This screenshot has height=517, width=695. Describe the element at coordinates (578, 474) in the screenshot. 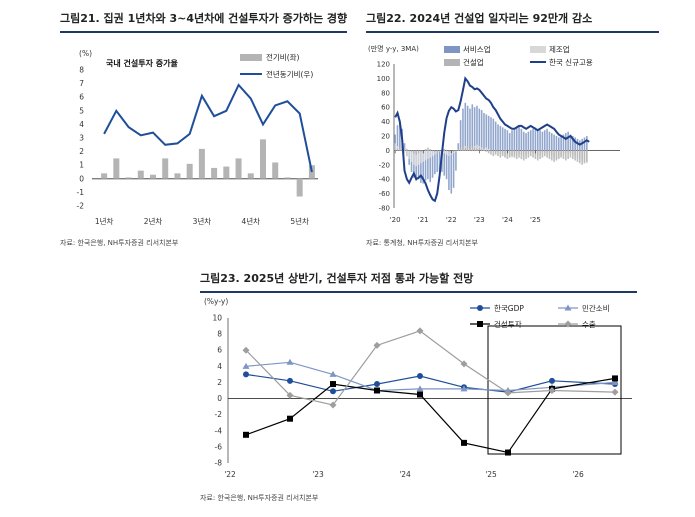

I see `x-tick-label: '26` at that location.